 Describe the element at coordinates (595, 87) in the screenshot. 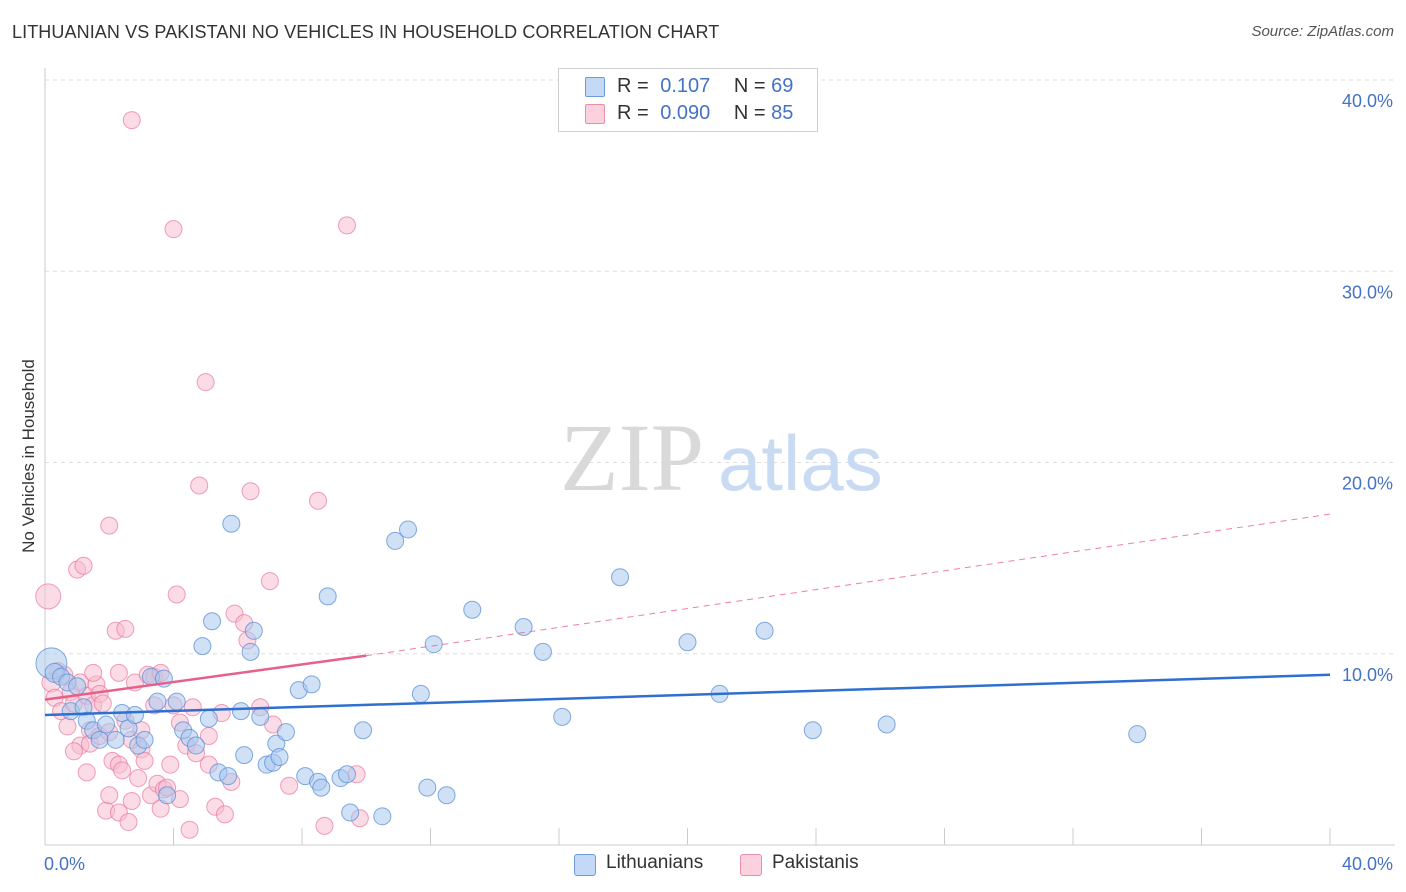

I see `legend-swatch-blue` at that location.